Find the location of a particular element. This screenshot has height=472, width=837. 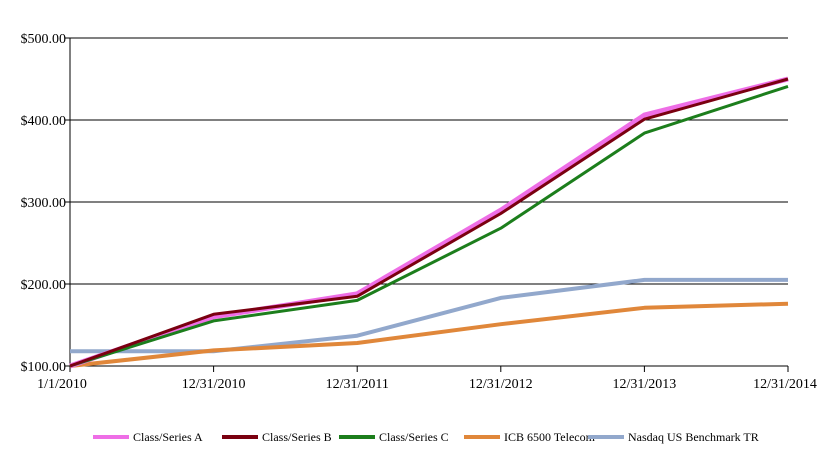

legend-label: Nasdaq US Benchmark TR is located at coordinates (693, 437).